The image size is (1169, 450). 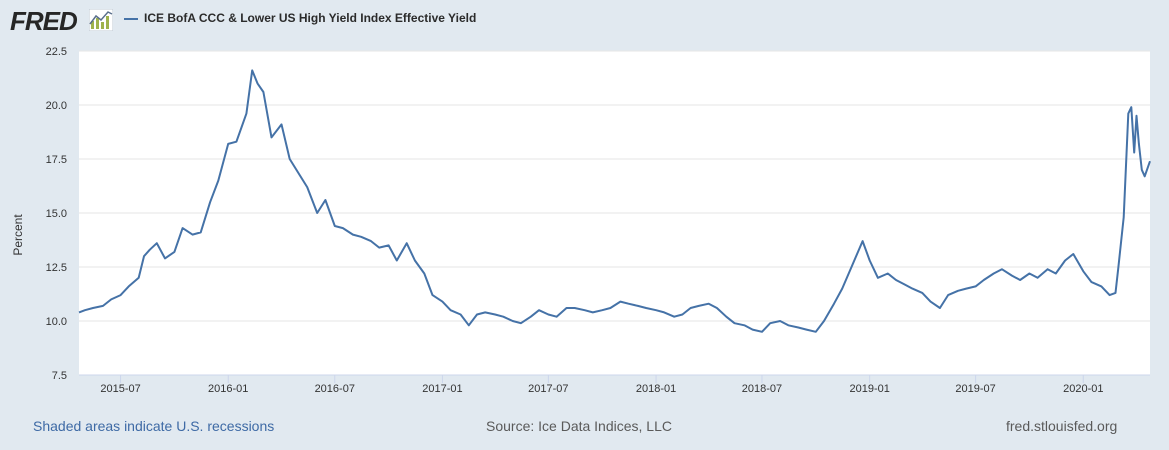 I want to click on legend-swatch, so click(x=131, y=19).